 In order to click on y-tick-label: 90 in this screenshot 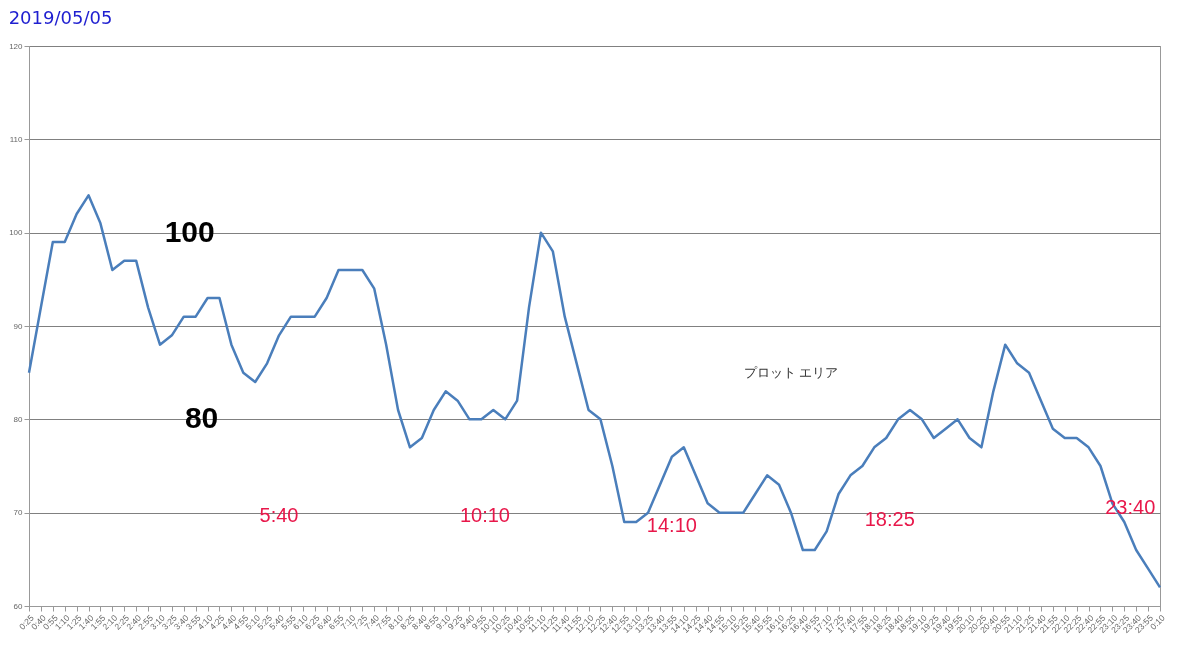, I will do `click(18, 326)`.